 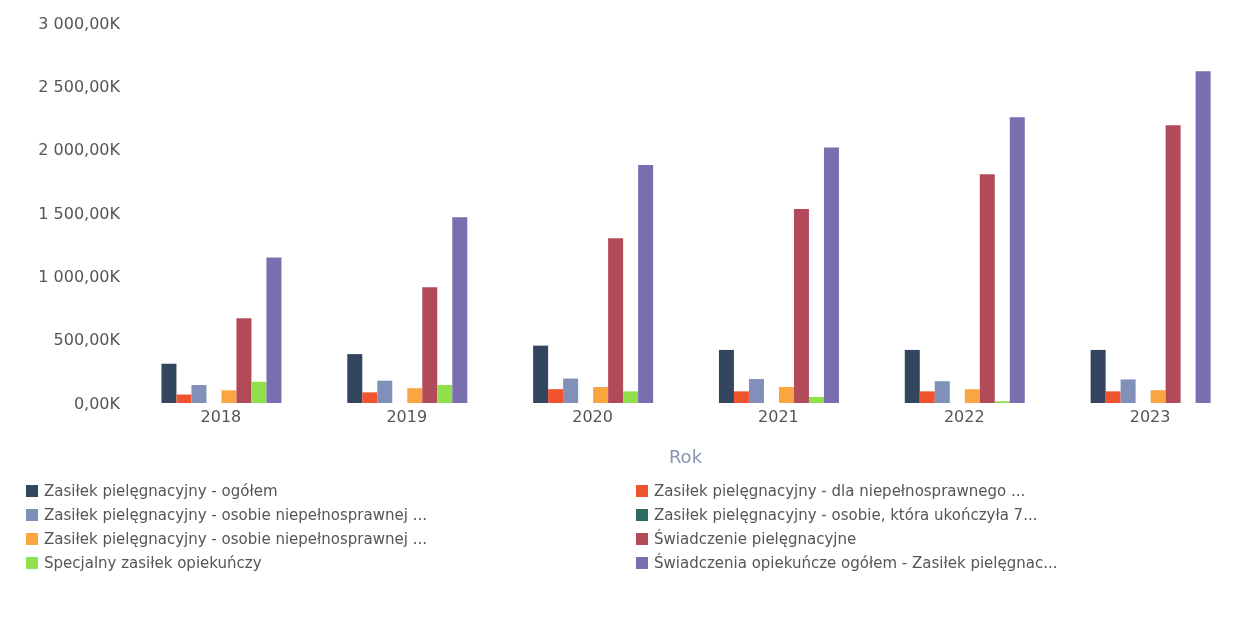 I want to click on x-tick-label: 2020, so click(x=592, y=417).